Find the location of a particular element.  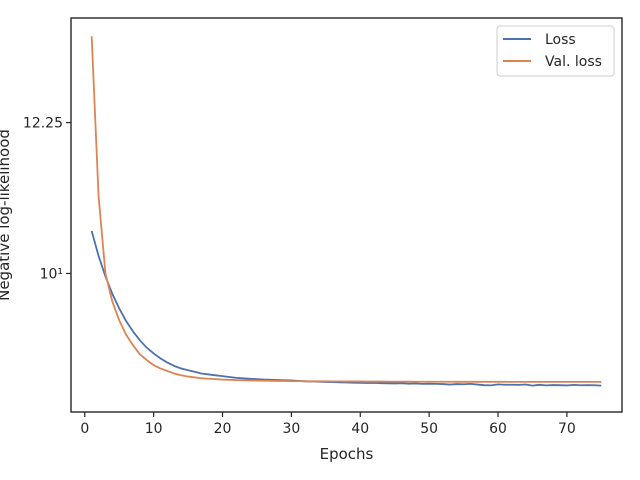

x-tick-label: 50 is located at coordinates (429, 429).